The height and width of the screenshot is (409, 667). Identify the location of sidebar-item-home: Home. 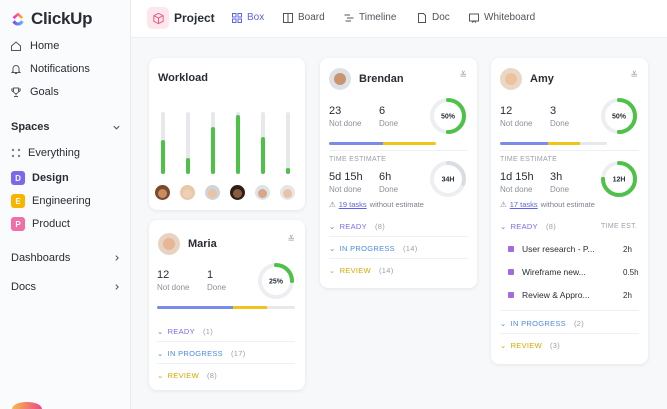
(34, 46).